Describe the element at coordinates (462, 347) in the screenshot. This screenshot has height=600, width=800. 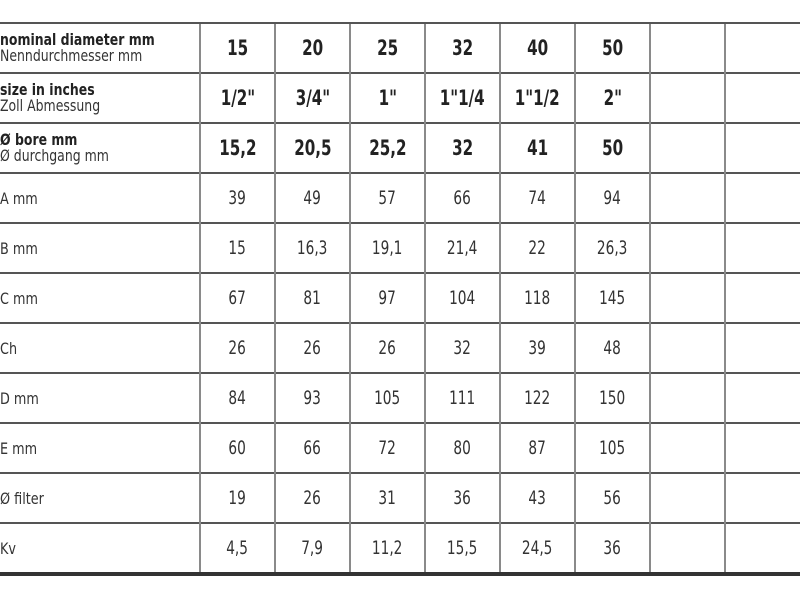
I see `table-cell: 32` at that location.